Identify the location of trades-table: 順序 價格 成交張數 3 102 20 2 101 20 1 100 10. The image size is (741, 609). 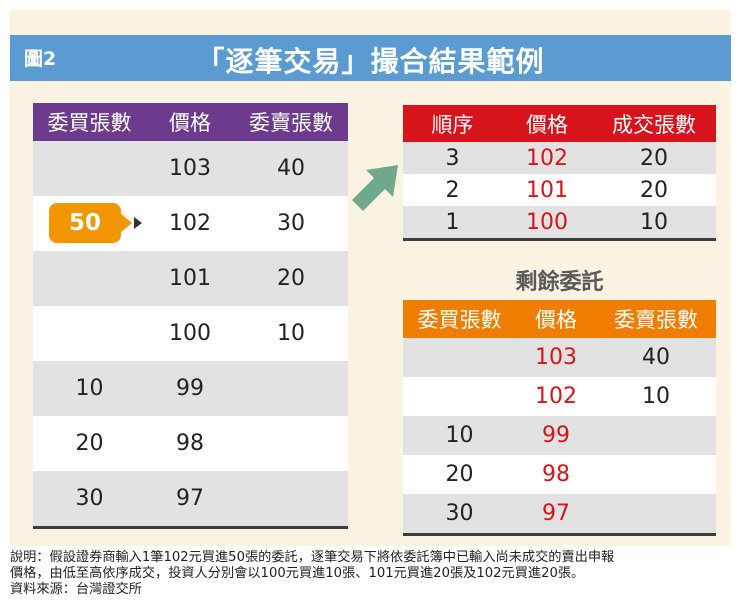
(559, 173).